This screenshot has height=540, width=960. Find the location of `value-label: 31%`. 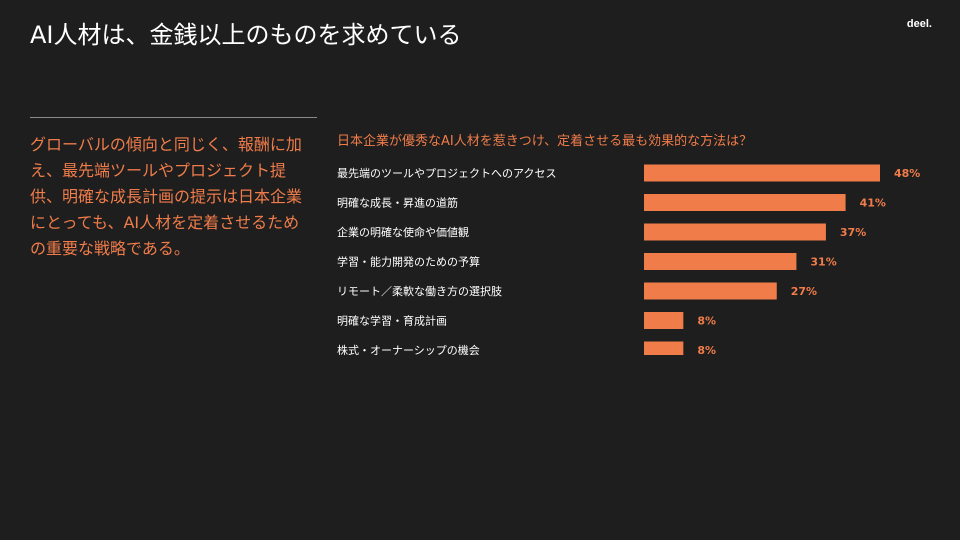

value-label: 31% is located at coordinates (823, 262).